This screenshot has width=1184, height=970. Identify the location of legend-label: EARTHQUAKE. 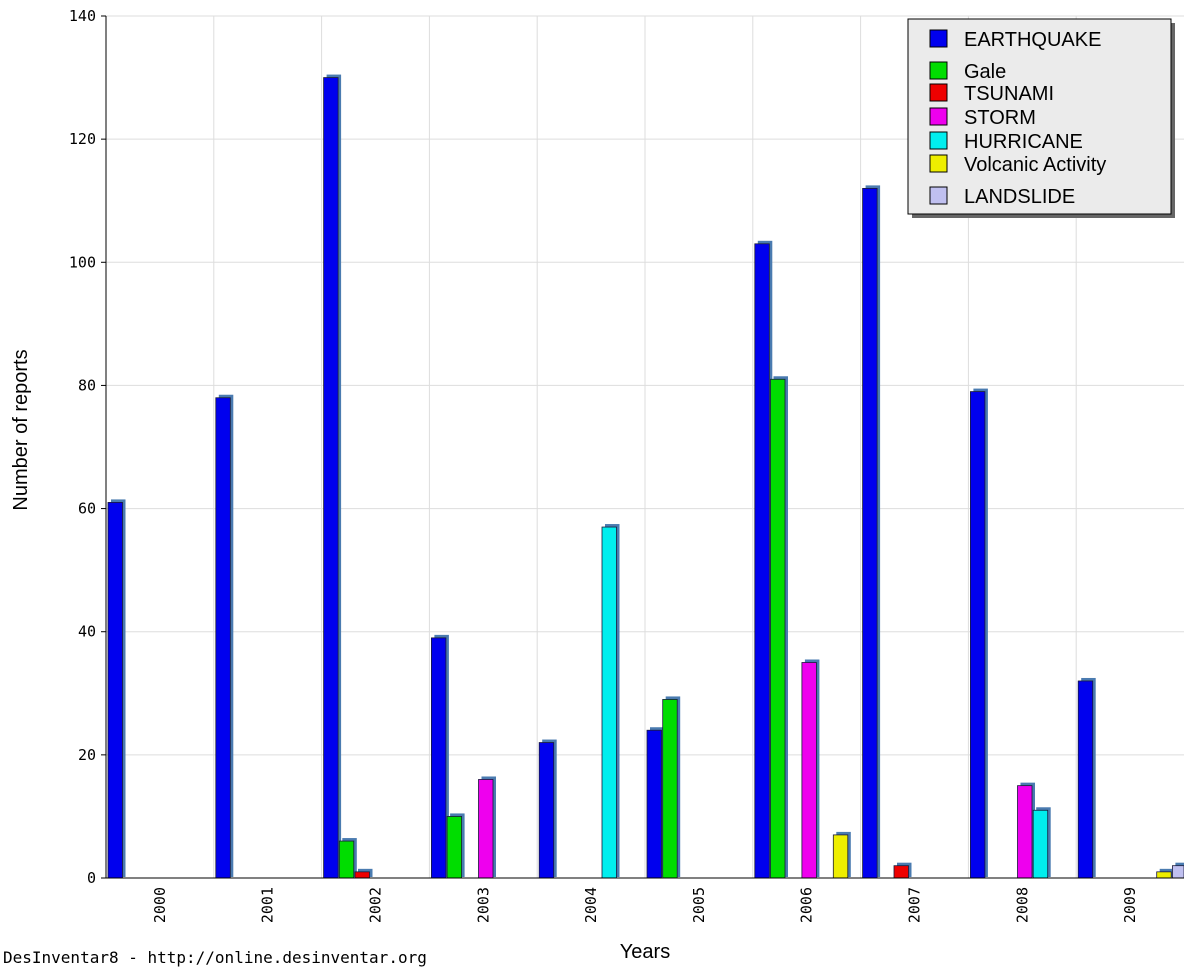
(1032, 40).